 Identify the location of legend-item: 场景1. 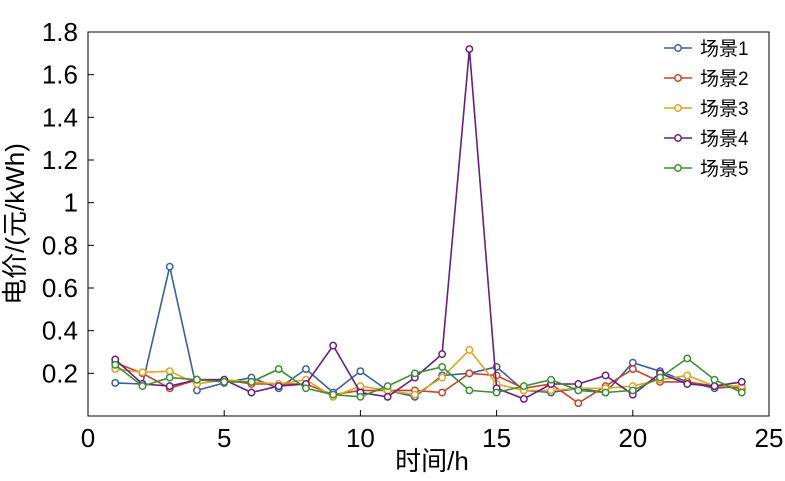
(706, 49).